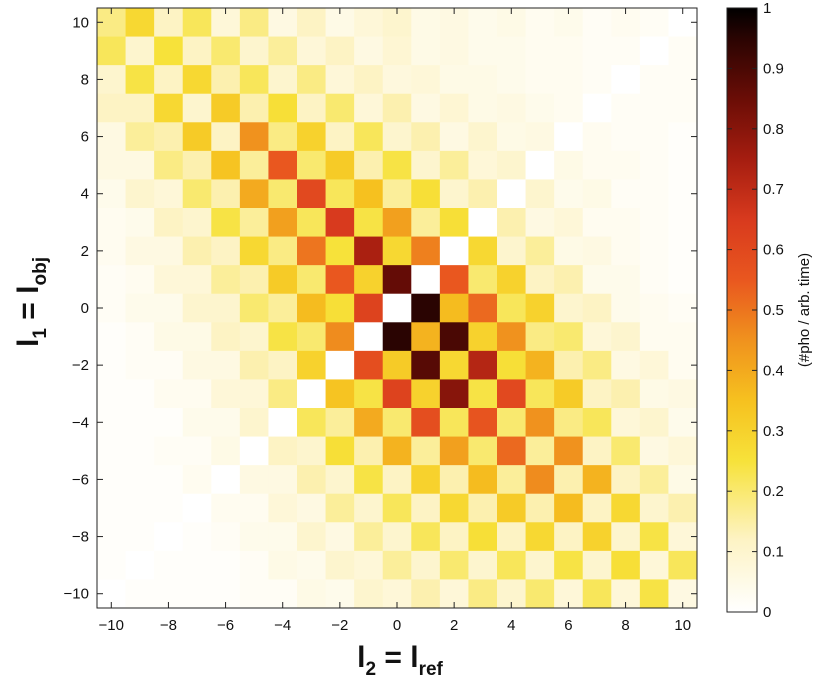  I want to click on y-axis-title-sub1: 1, so click(40, 333).